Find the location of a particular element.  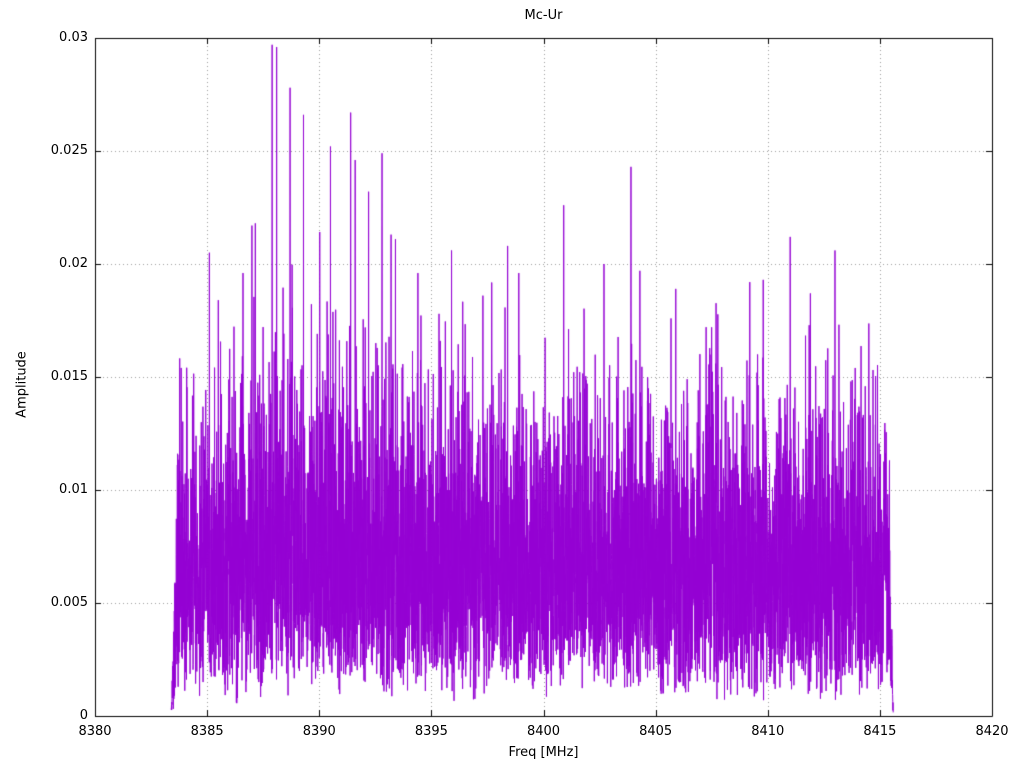

y-tick-label: 0 is located at coordinates (83, 715).